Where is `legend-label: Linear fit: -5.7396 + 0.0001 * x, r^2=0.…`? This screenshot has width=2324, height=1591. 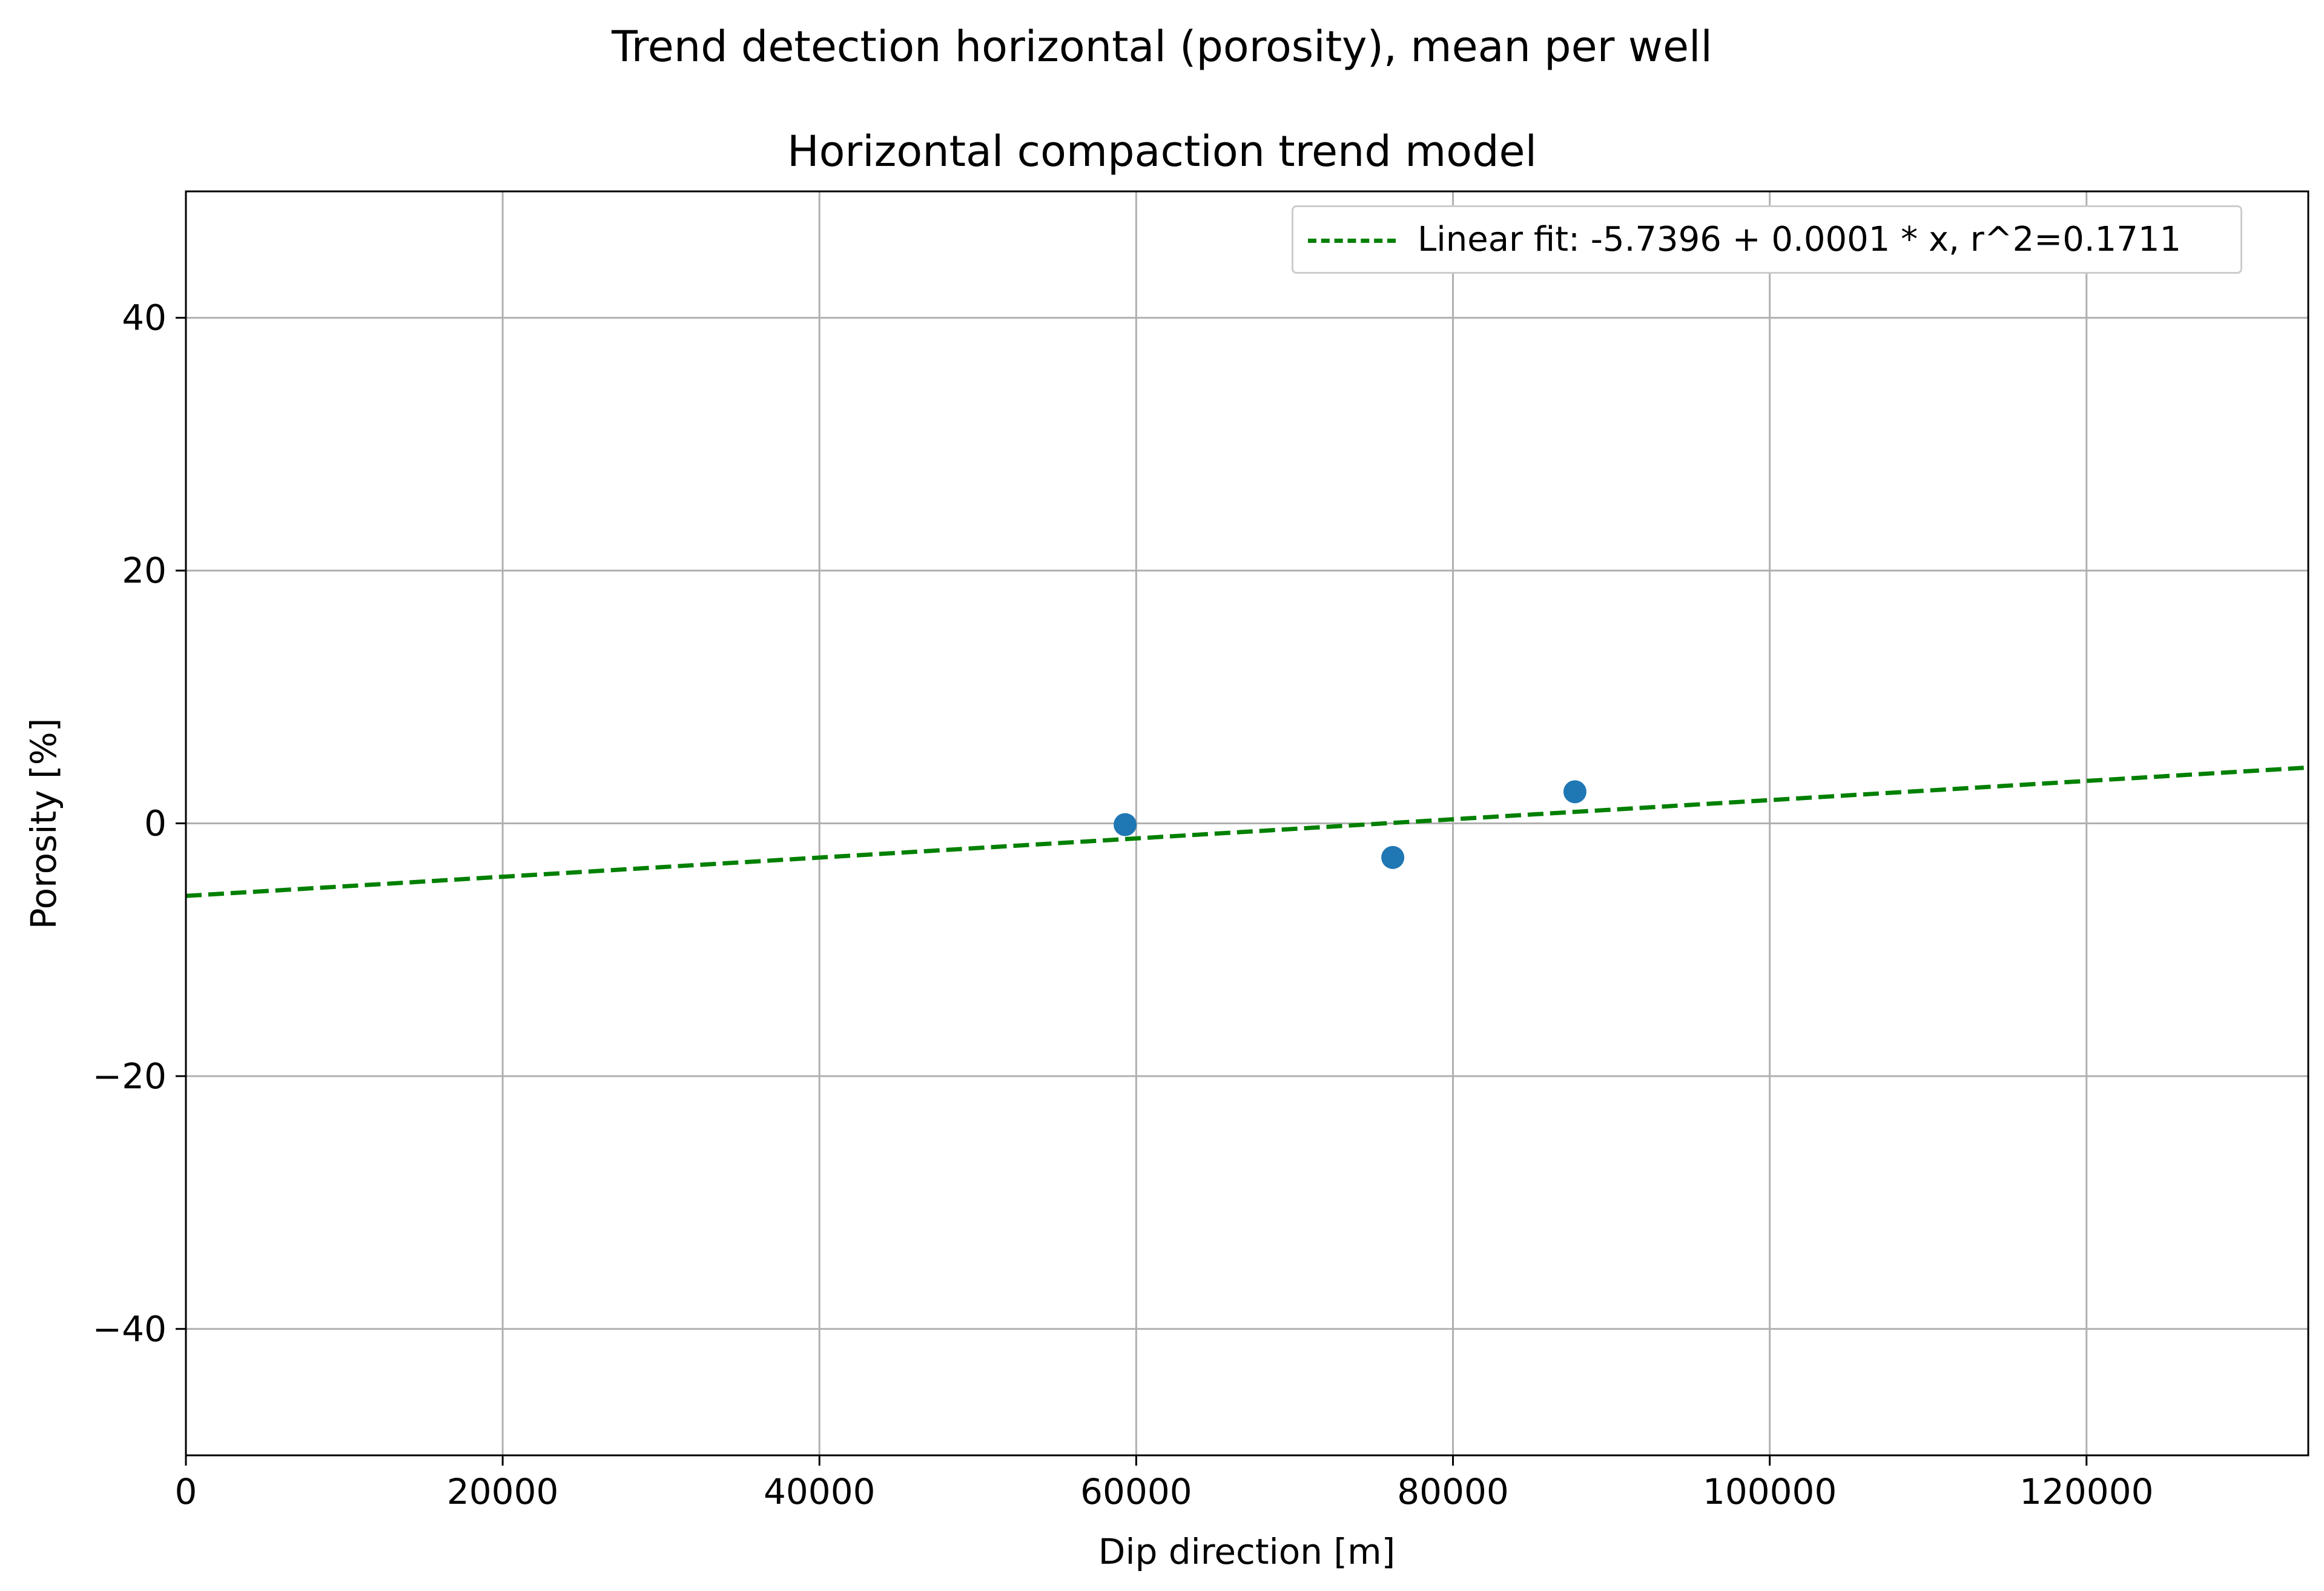
legend-label: Linear fit: -5.7396 + 0.0001 * x, r^2=0.… is located at coordinates (1800, 239).